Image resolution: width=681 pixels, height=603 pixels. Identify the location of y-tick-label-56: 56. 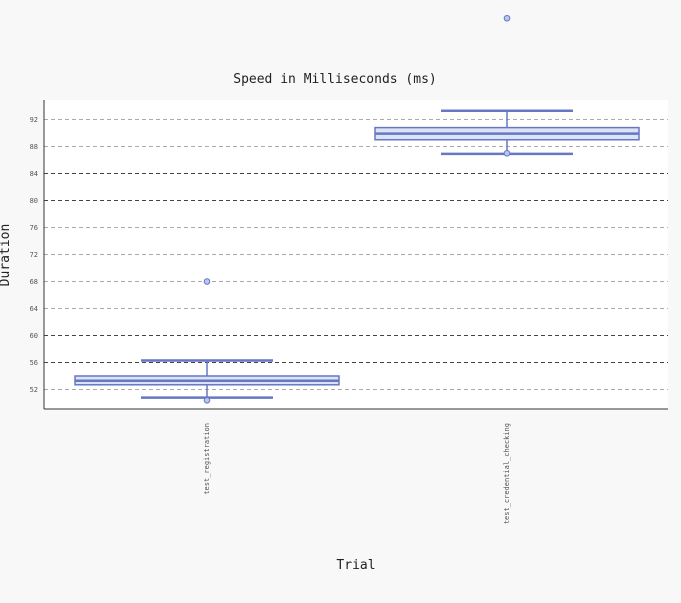
(34, 363).